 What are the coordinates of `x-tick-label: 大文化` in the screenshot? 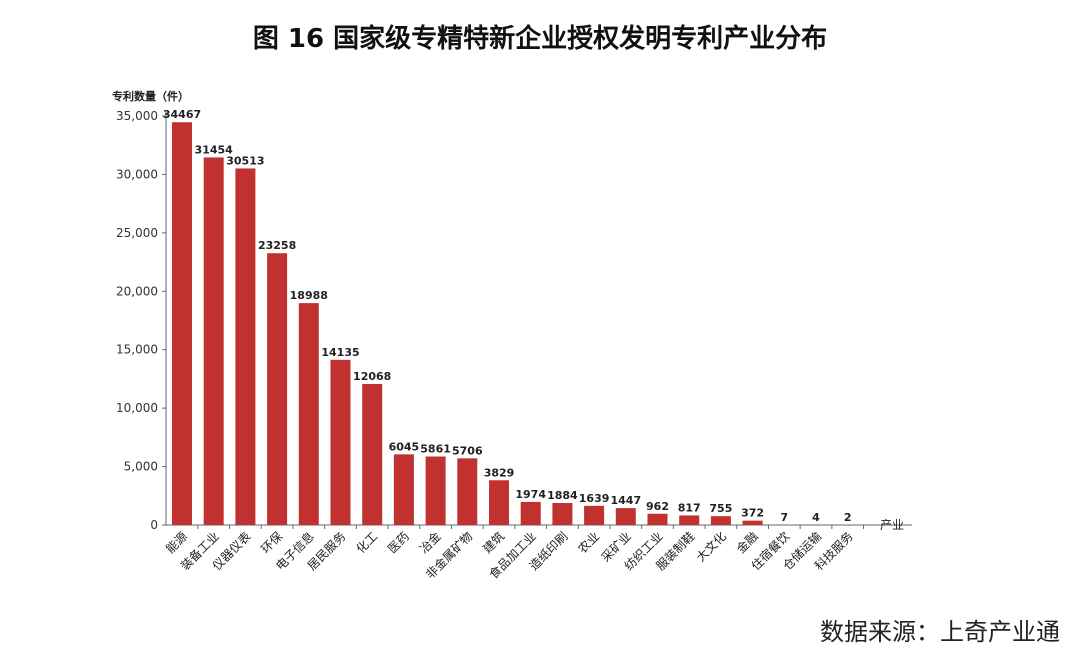 It's located at (711, 547).